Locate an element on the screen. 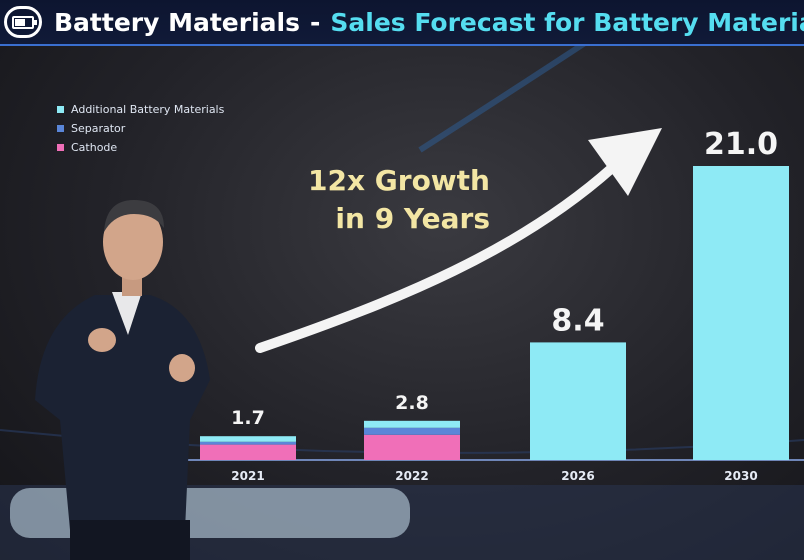 This screenshot has width=804, height=560. battery-icon is located at coordinates (23, 22).